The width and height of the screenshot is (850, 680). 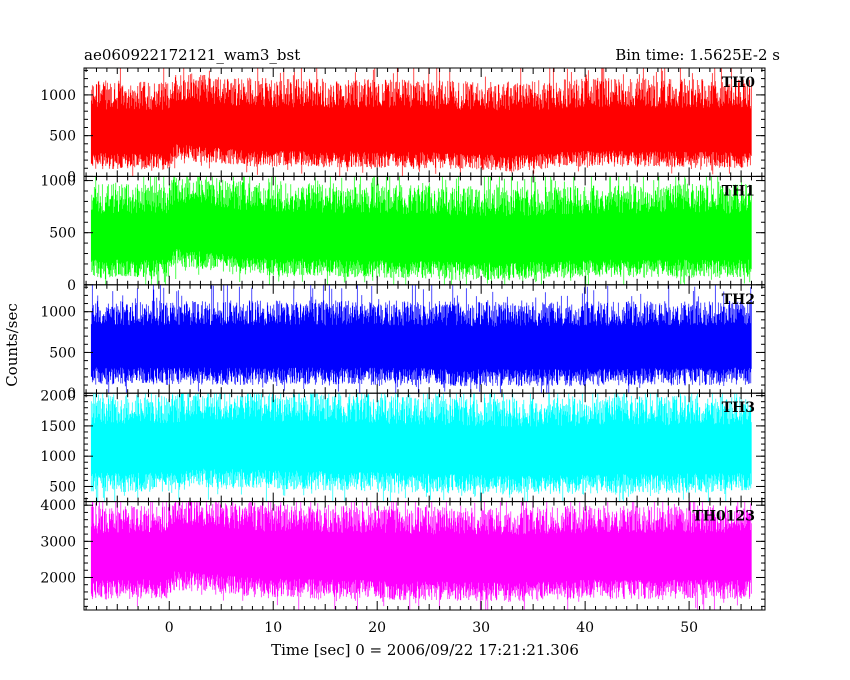 What do you see at coordinates (421, 556) in the screenshot?
I see `series-th0123` at bounding box center [421, 556].